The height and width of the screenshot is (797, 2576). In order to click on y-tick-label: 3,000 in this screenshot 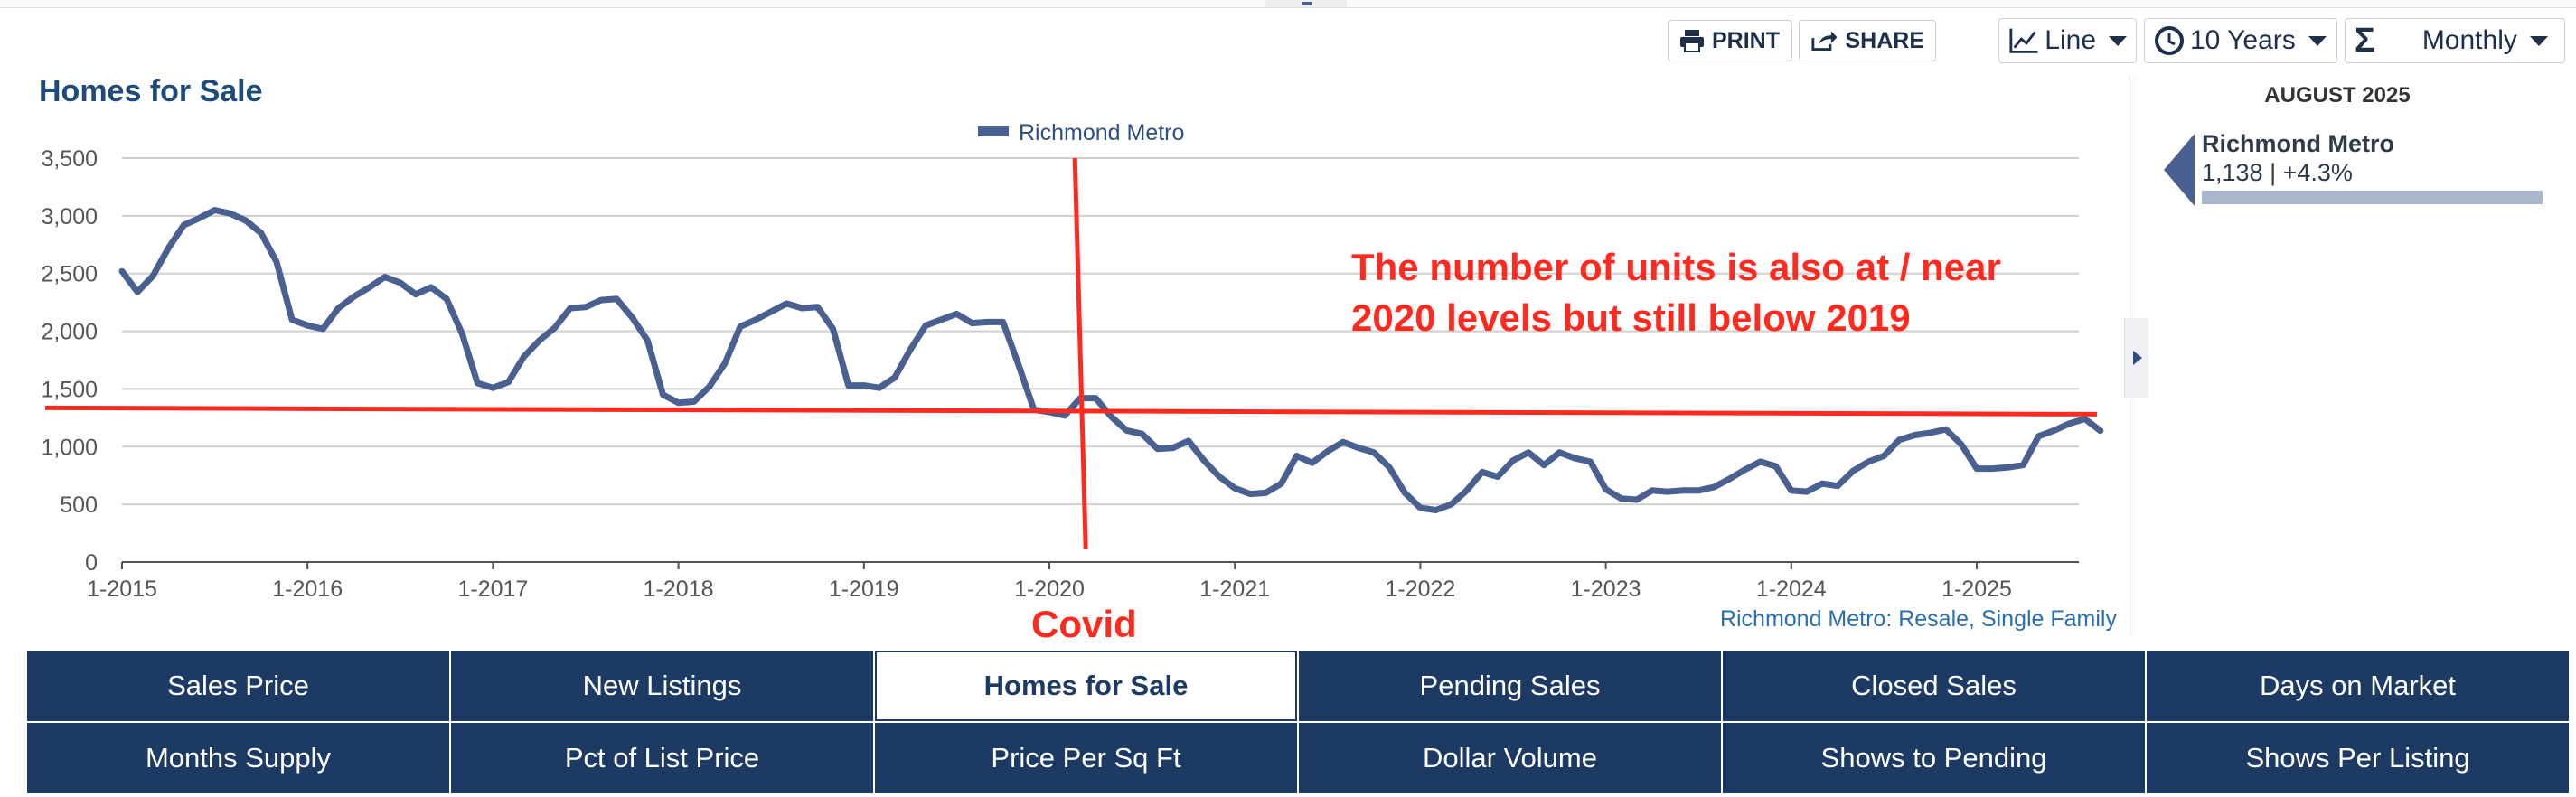, I will do `click(69, 217)`.